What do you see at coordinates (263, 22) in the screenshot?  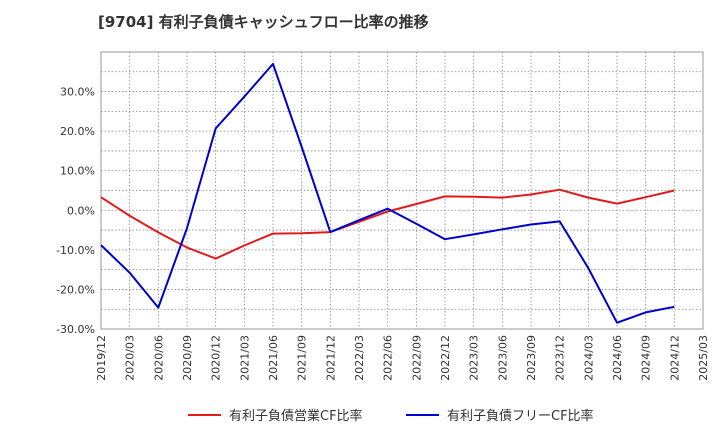 I see `chart-title: [9704] 有利子負債キャッシュフロー比率の推移` at bounding box center [263, 22].